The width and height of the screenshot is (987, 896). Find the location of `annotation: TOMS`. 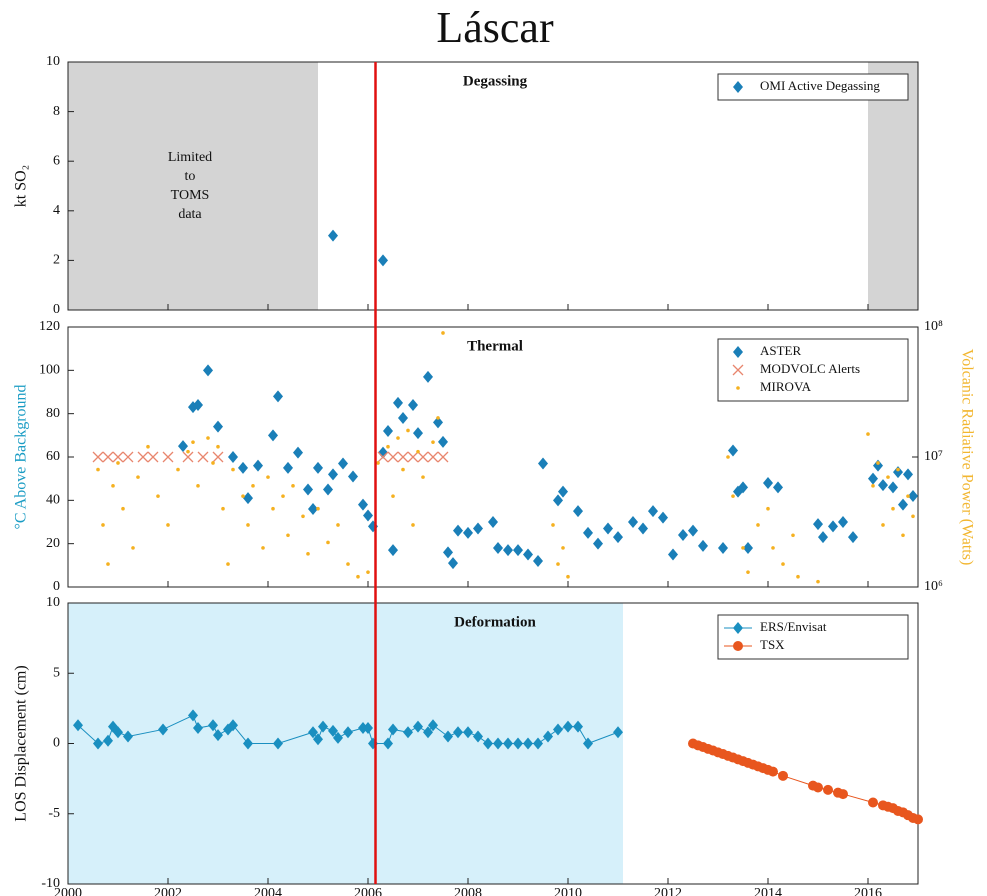

annotation: TOMS is located at coordinates (190, 195).